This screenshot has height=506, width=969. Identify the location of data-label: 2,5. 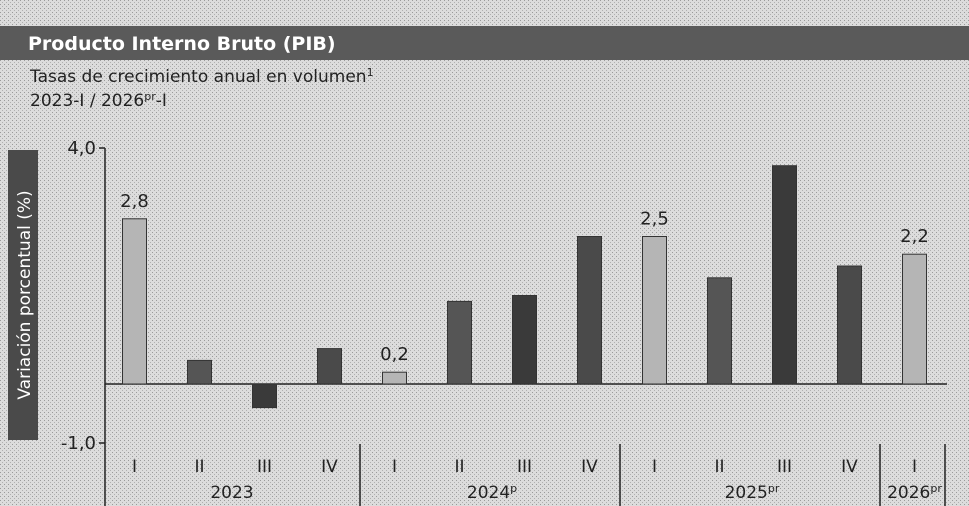
(654, 219).